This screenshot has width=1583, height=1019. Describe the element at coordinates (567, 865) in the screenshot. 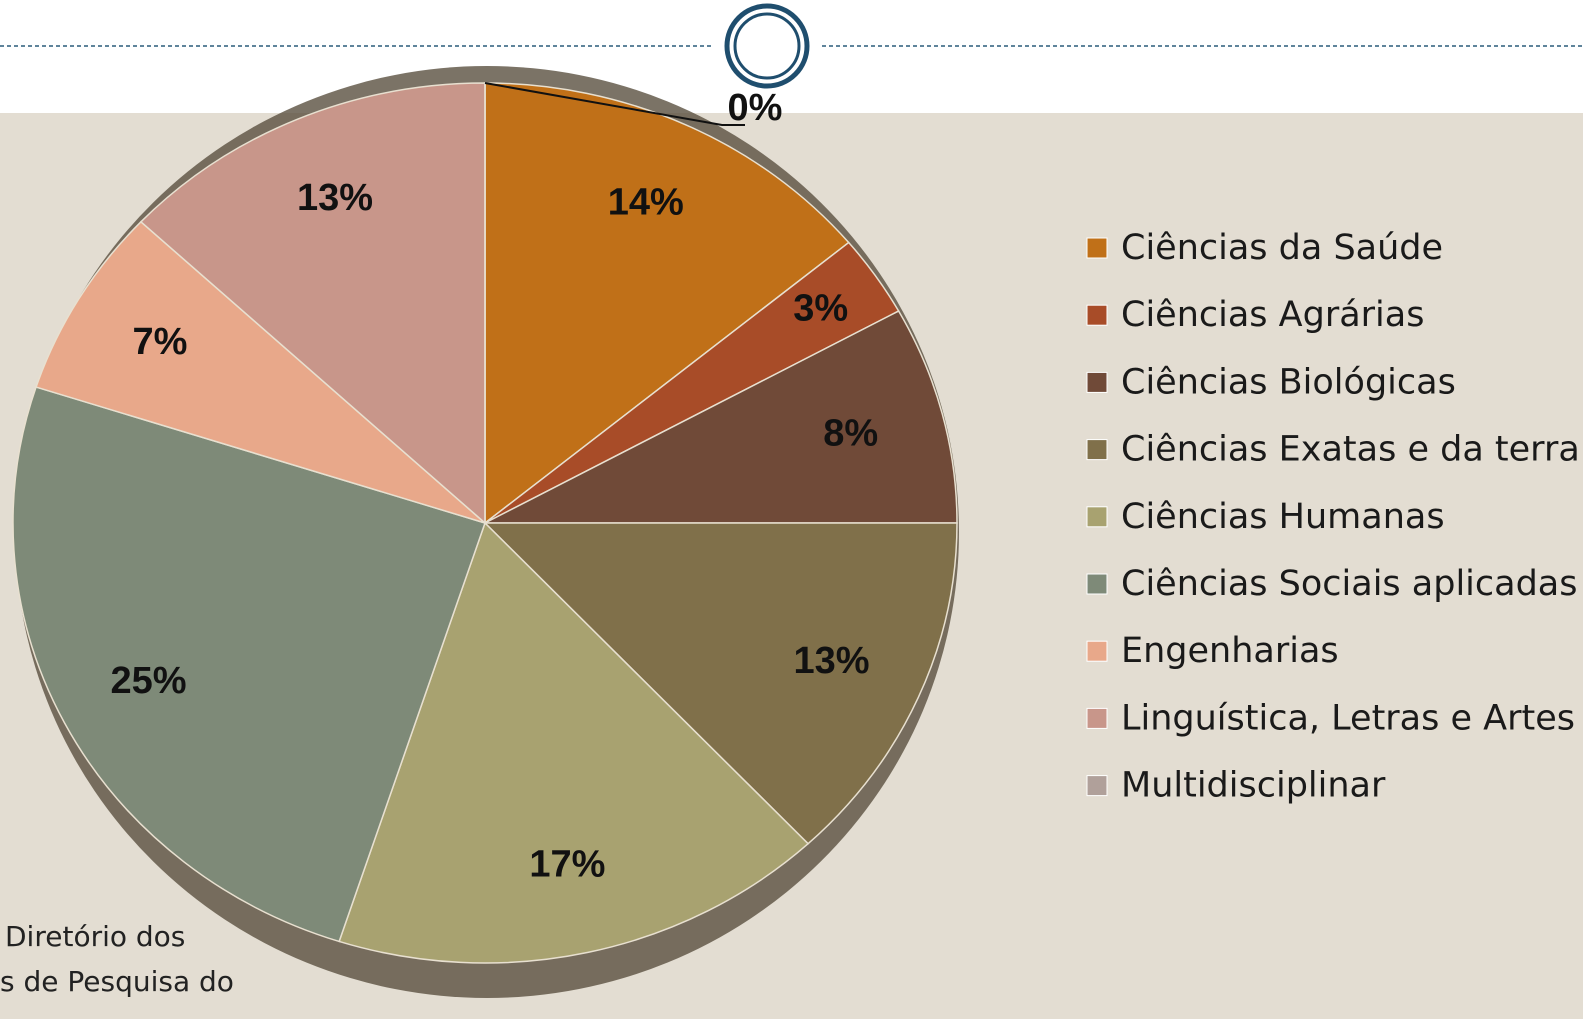

I see `data-label: 17%` at that location.